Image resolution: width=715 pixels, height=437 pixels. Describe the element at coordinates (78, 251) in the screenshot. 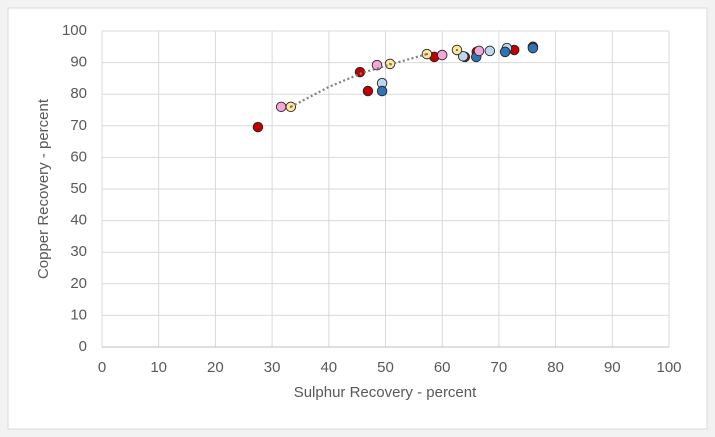

I see `y-tick-label: 30` at that location.